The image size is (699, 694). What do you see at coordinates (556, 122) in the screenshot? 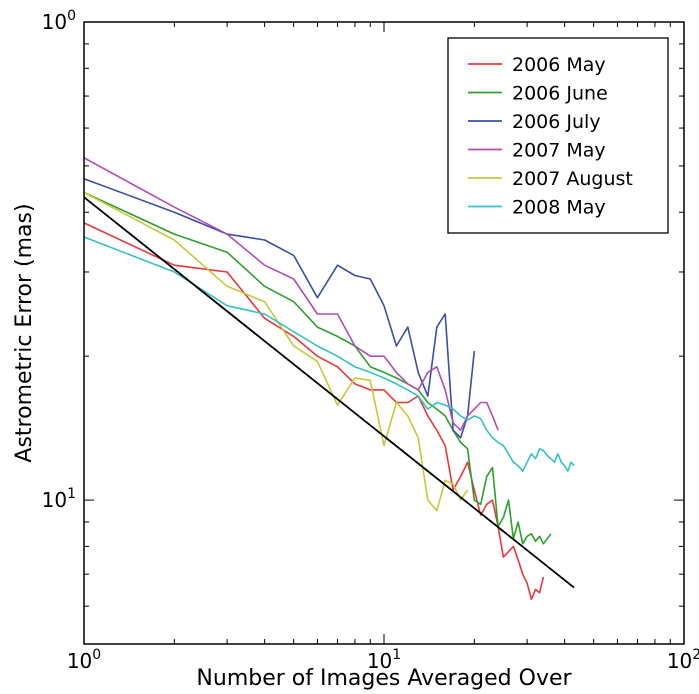
I see `legend-label-2006-july: 2006 July` at bounding box center [556, 122].